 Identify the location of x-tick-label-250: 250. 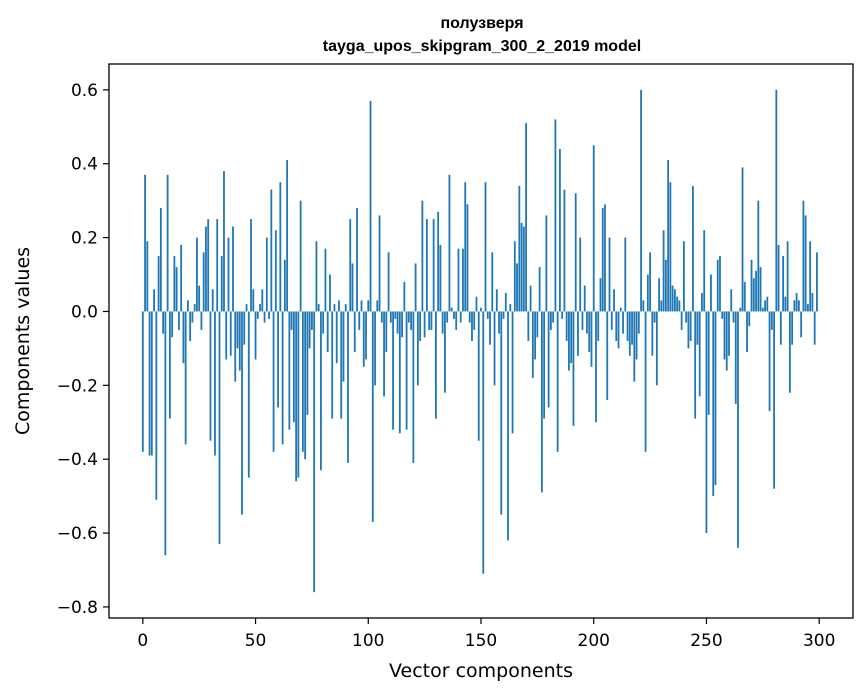
(706, 641).